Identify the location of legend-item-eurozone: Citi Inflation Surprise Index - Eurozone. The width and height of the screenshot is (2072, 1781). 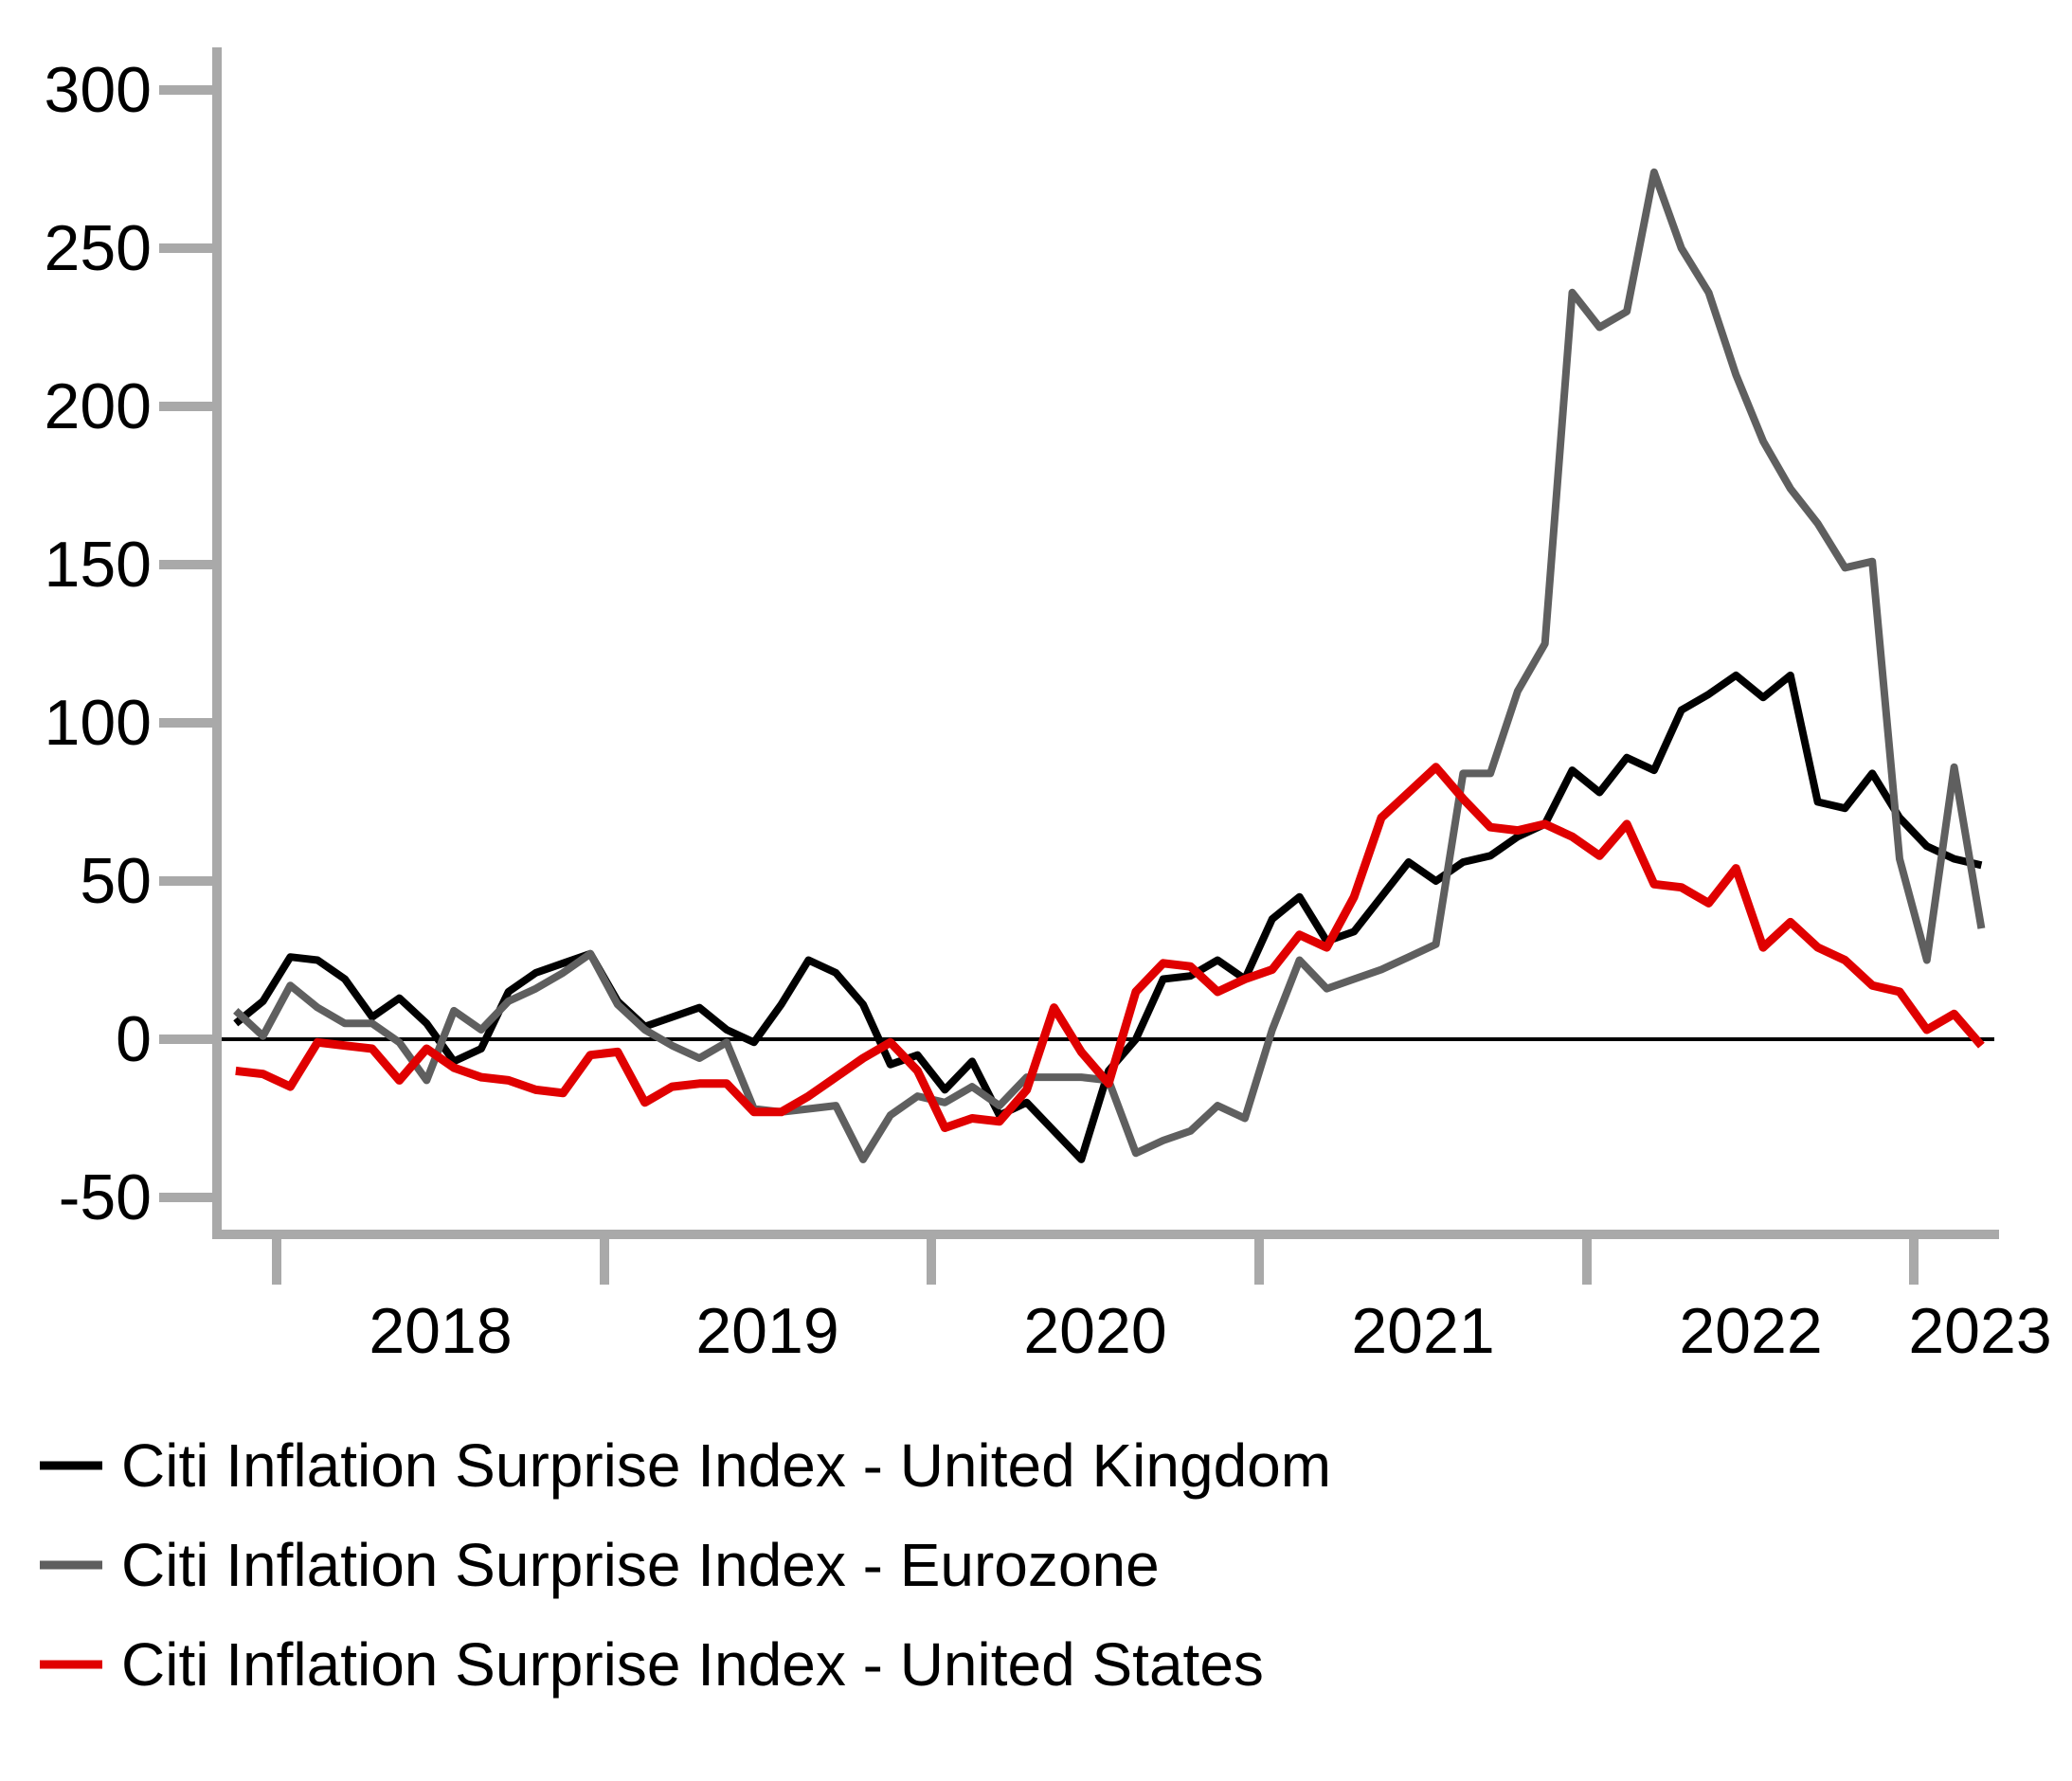
(600, 1565).